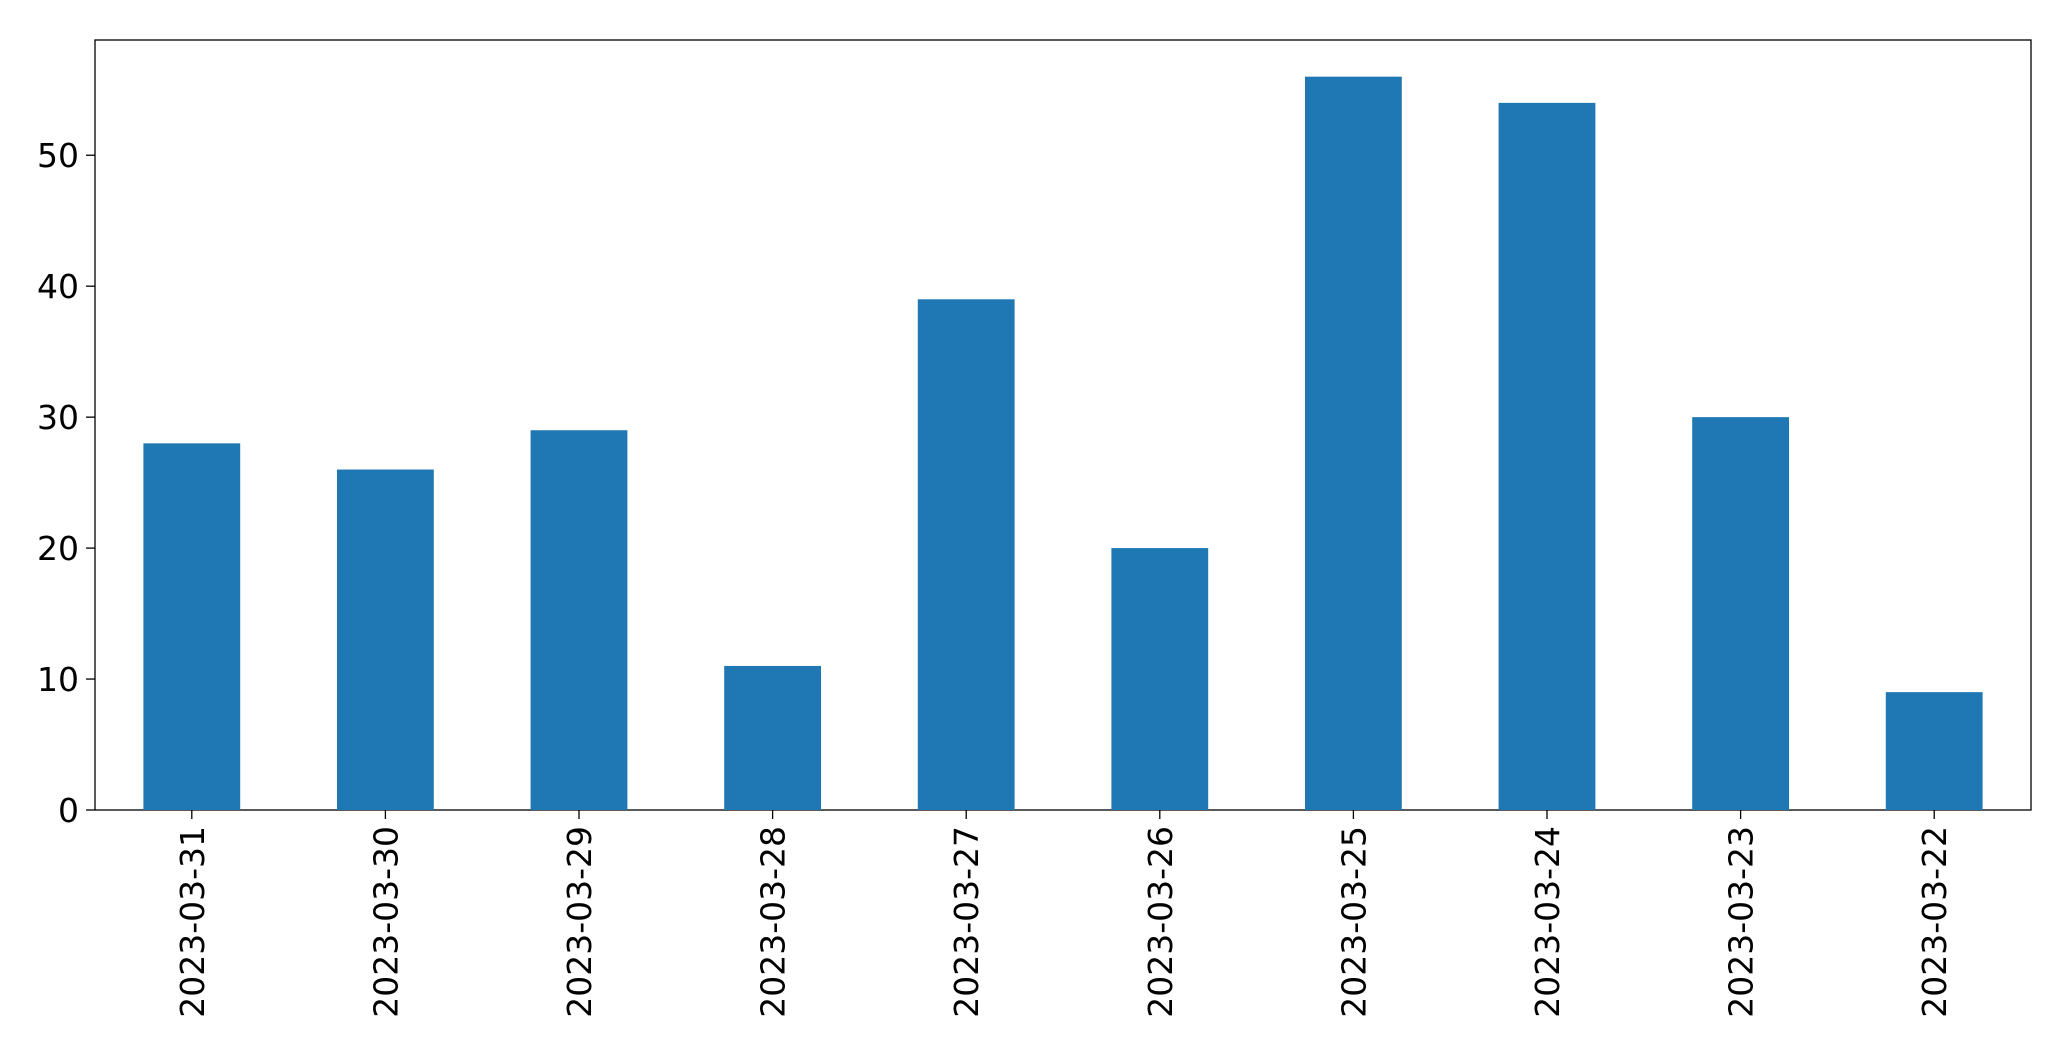 The height and width of the screenshot is (1061, 2071). What do you see at coordinates (1741, 922) in the screenshot?
I see `x-tick-label: 2023-03-23` at bounding box center [1741, 922].